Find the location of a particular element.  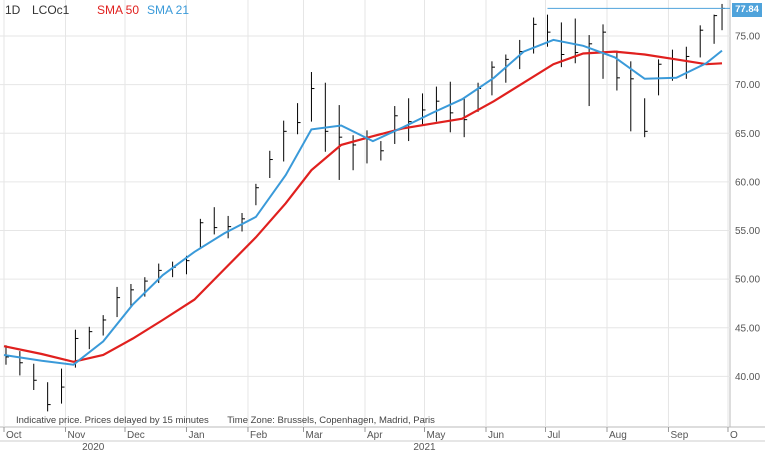

y-tick-label: 65.00 is located at coordinates (747, 134).